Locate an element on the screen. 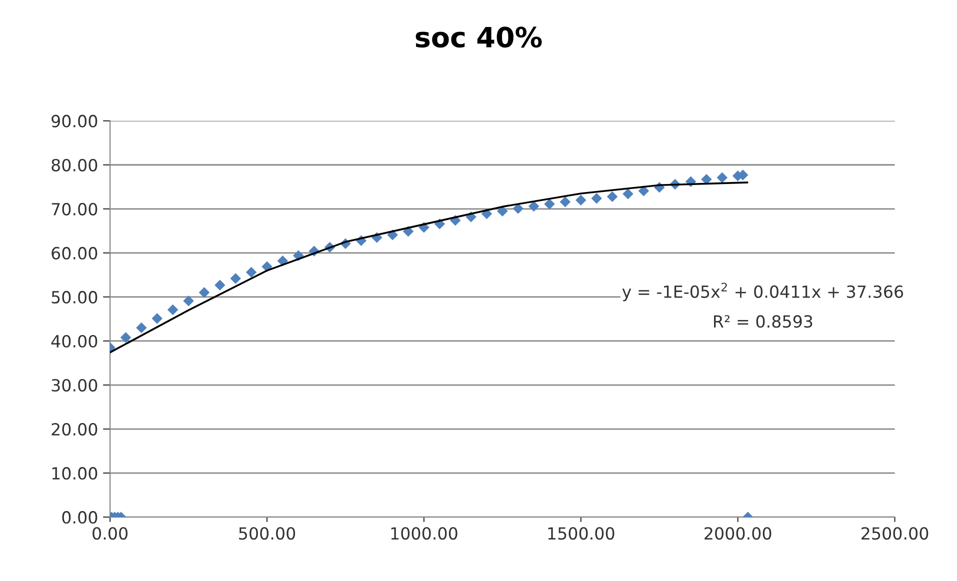 This screenshot has width=957, height=581. y-tick-label: 0.00 is located at coordinates (80, 517).